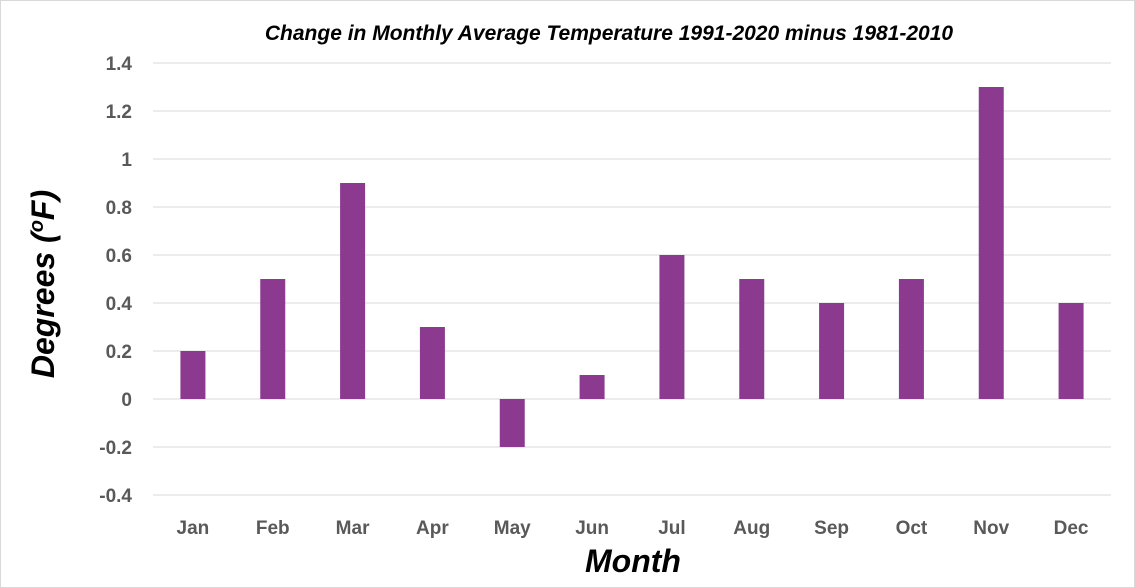 The image size is (1135, 588). I want to click on bar-jul, so click(672, 327).